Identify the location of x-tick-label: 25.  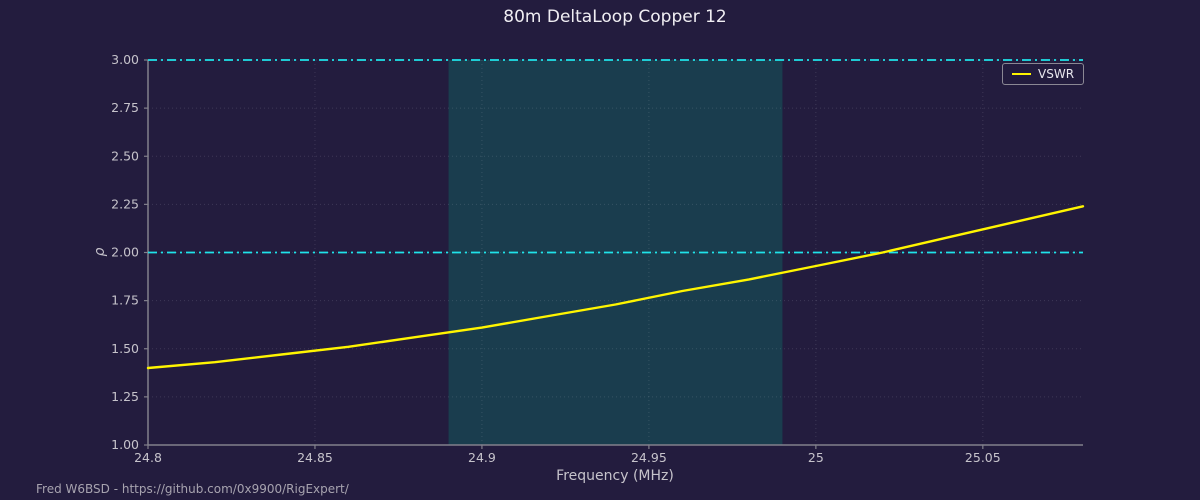
(816, 457).